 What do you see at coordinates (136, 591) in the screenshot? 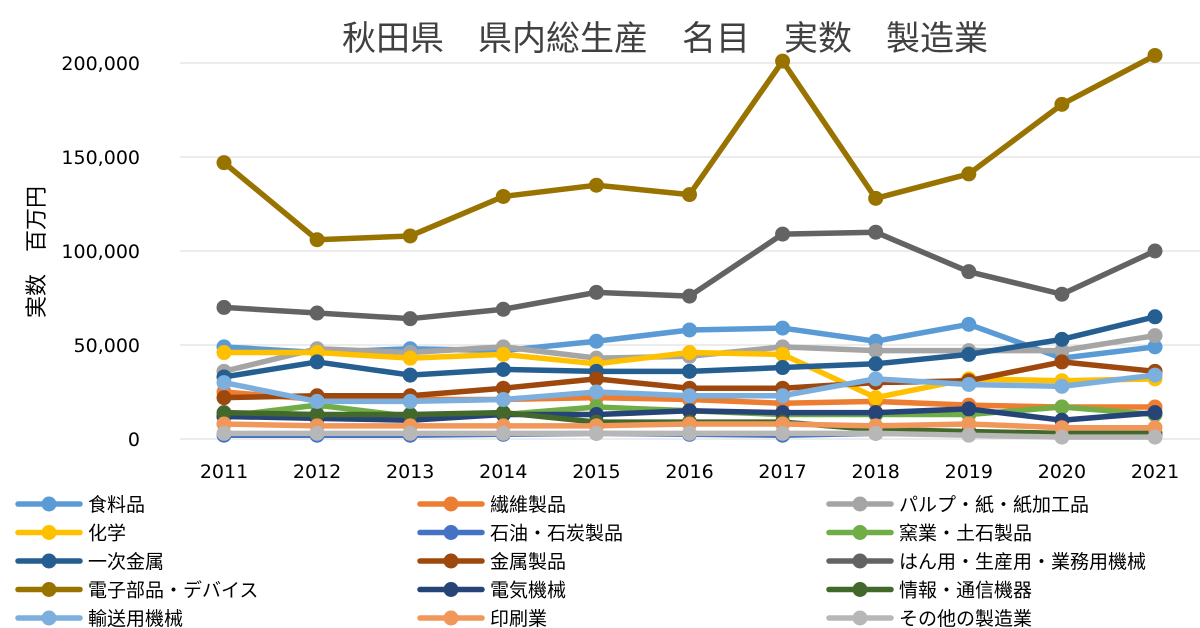
I see `legend-entry: 電子部品・デバイス` at bounding box center [136, 591].